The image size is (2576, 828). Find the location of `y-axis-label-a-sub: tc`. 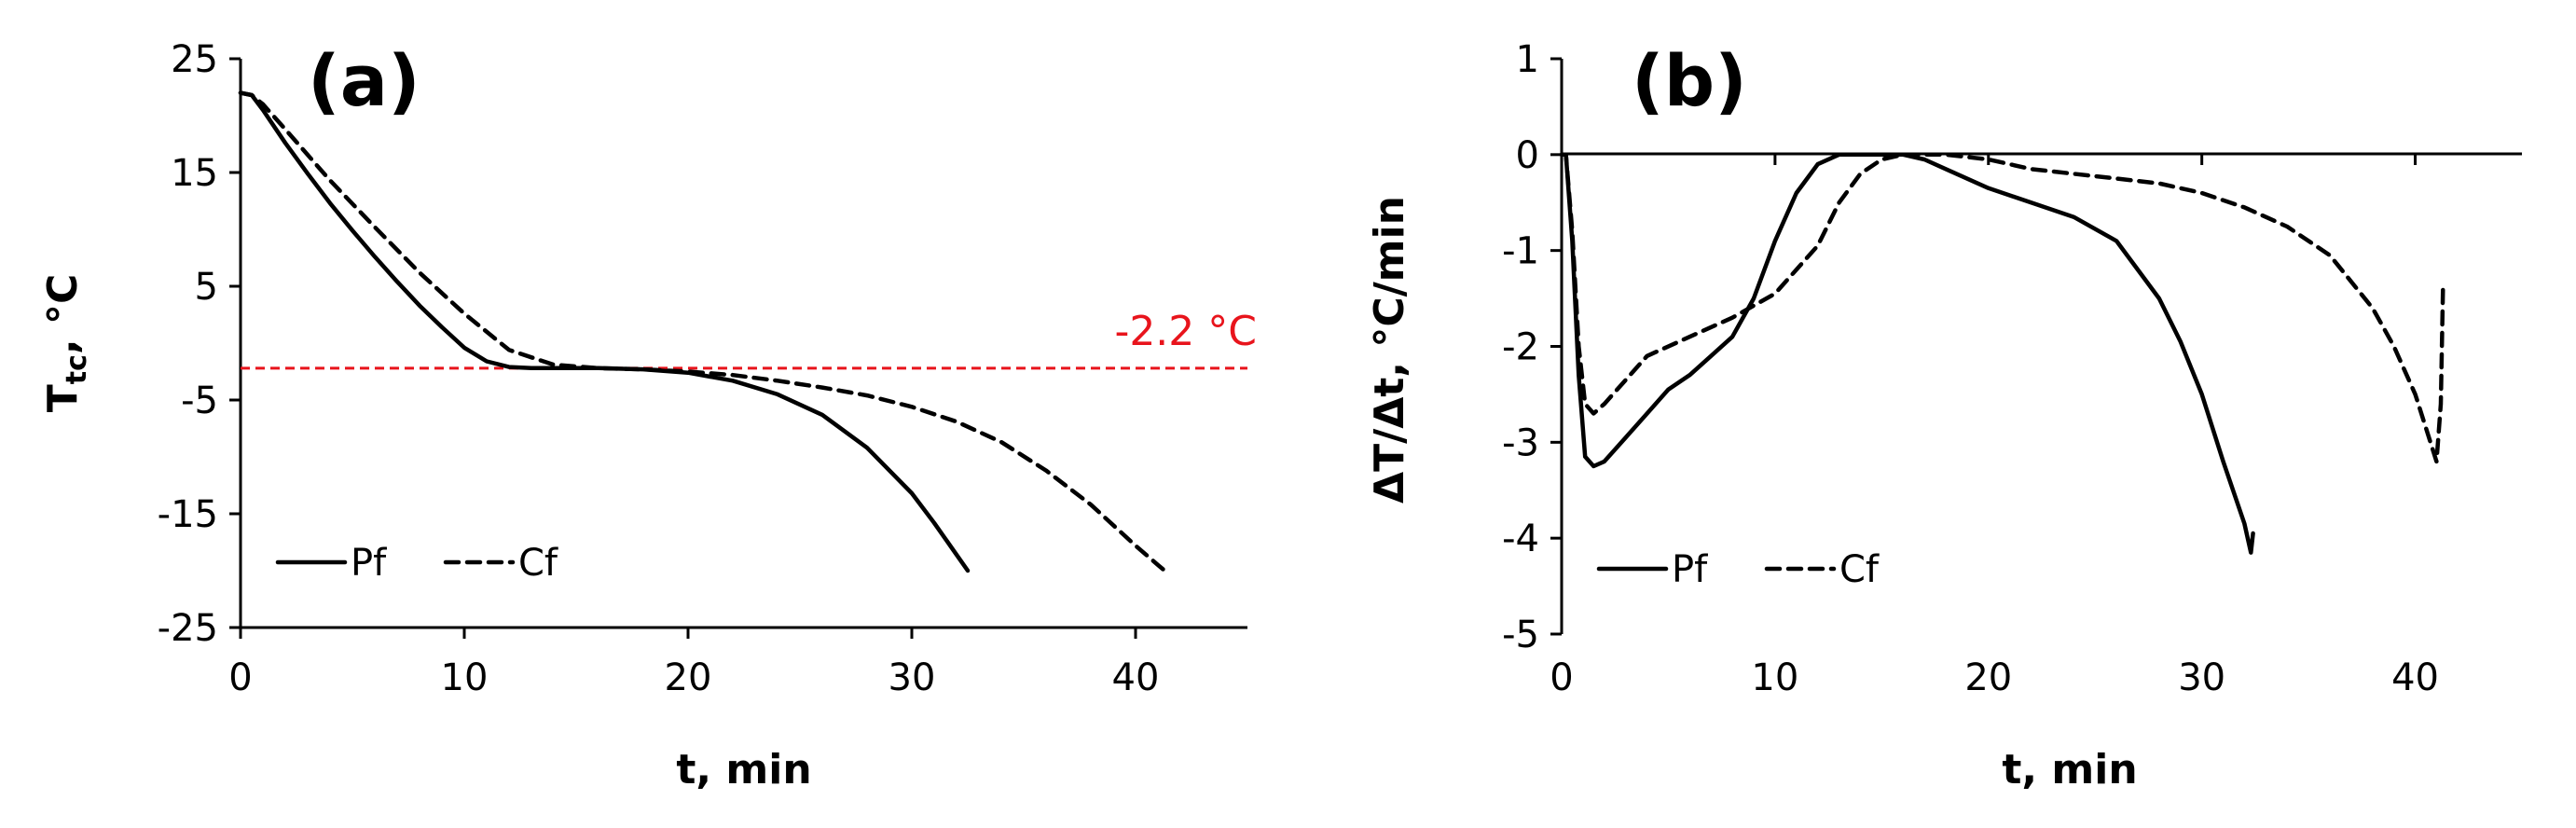

y-axis-label-a-sub: tc is located at coordinates (77, 369).